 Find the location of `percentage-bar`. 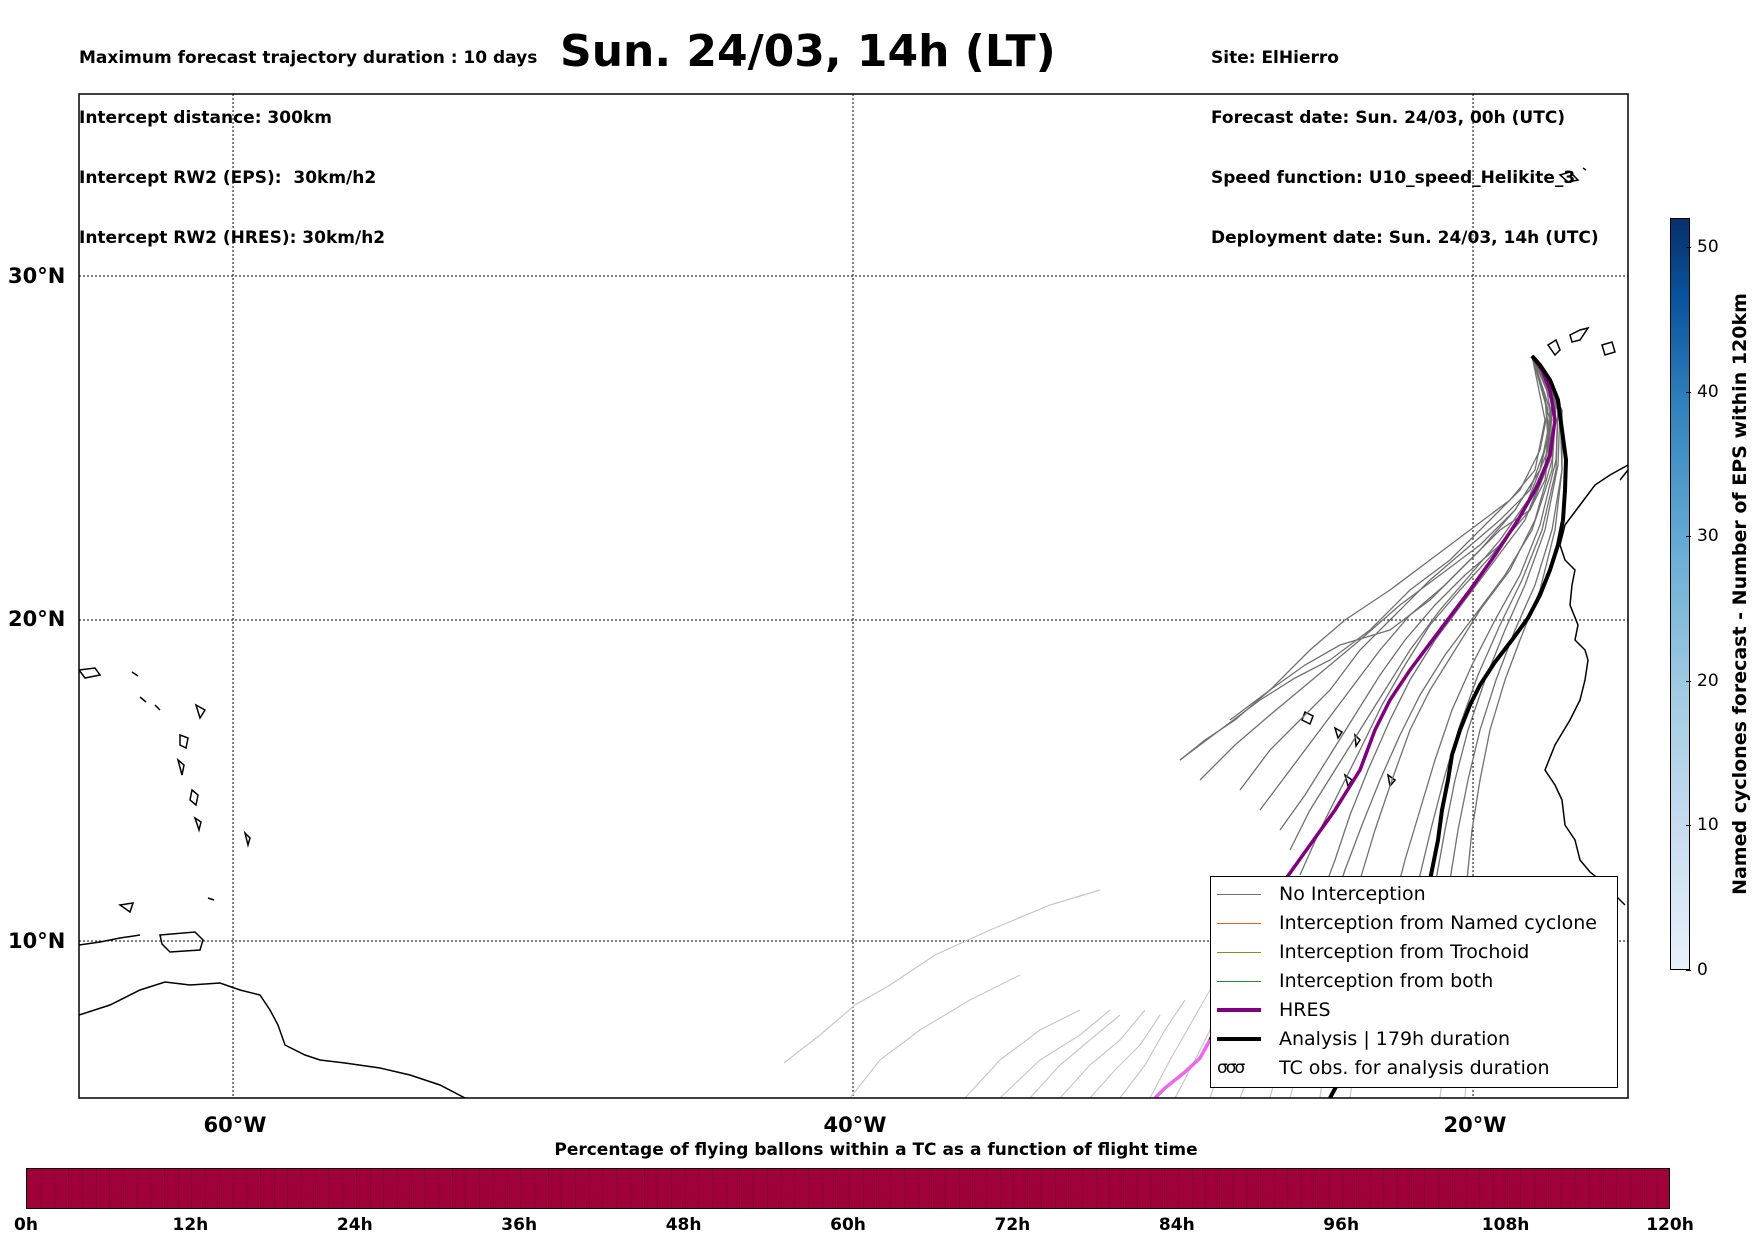

percentage-bar is located at coordinates (848, 1188).